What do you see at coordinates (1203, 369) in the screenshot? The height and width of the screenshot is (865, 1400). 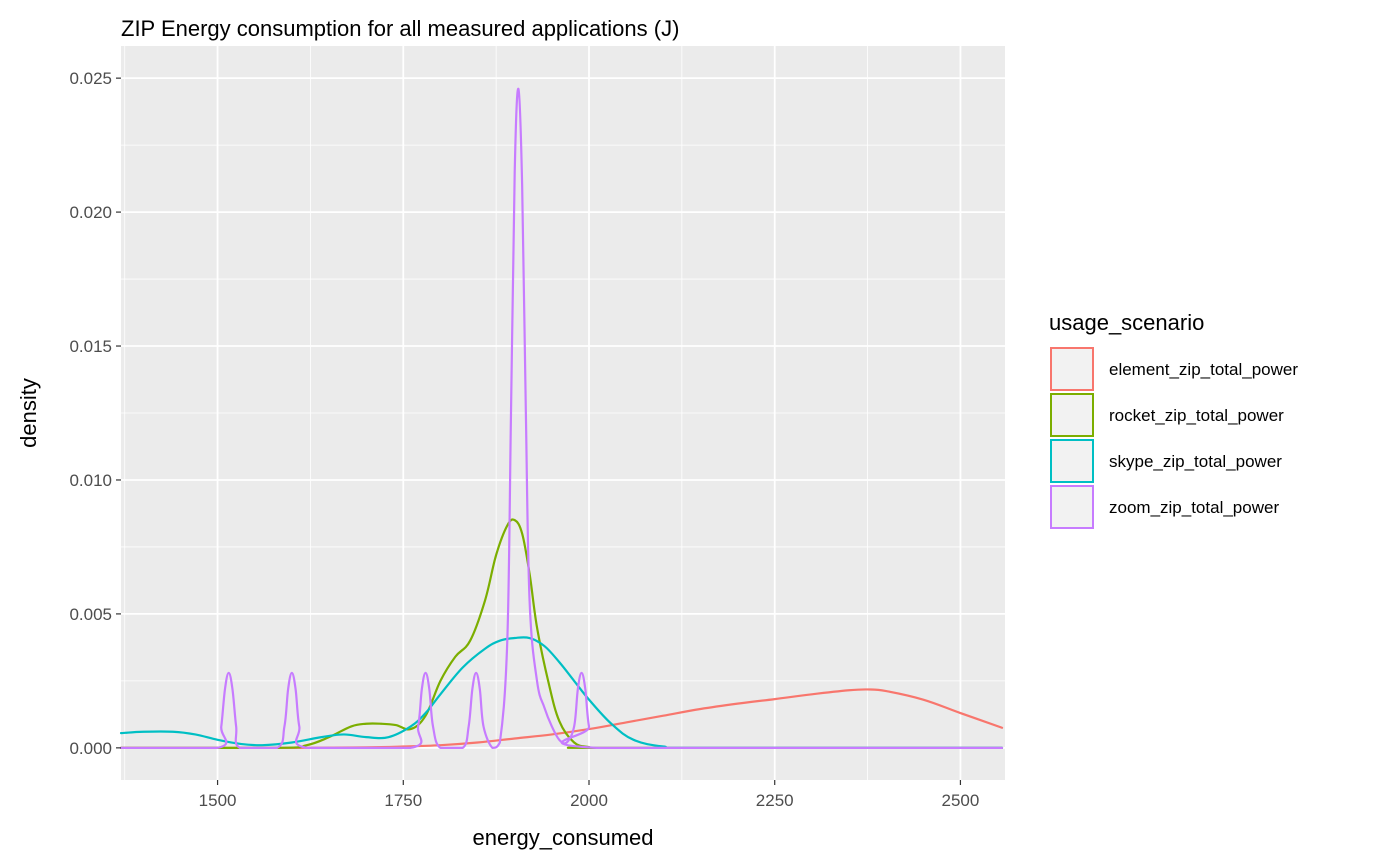 I see `legend-label: element_zip_total_power` at bounding box center [1203, 369].